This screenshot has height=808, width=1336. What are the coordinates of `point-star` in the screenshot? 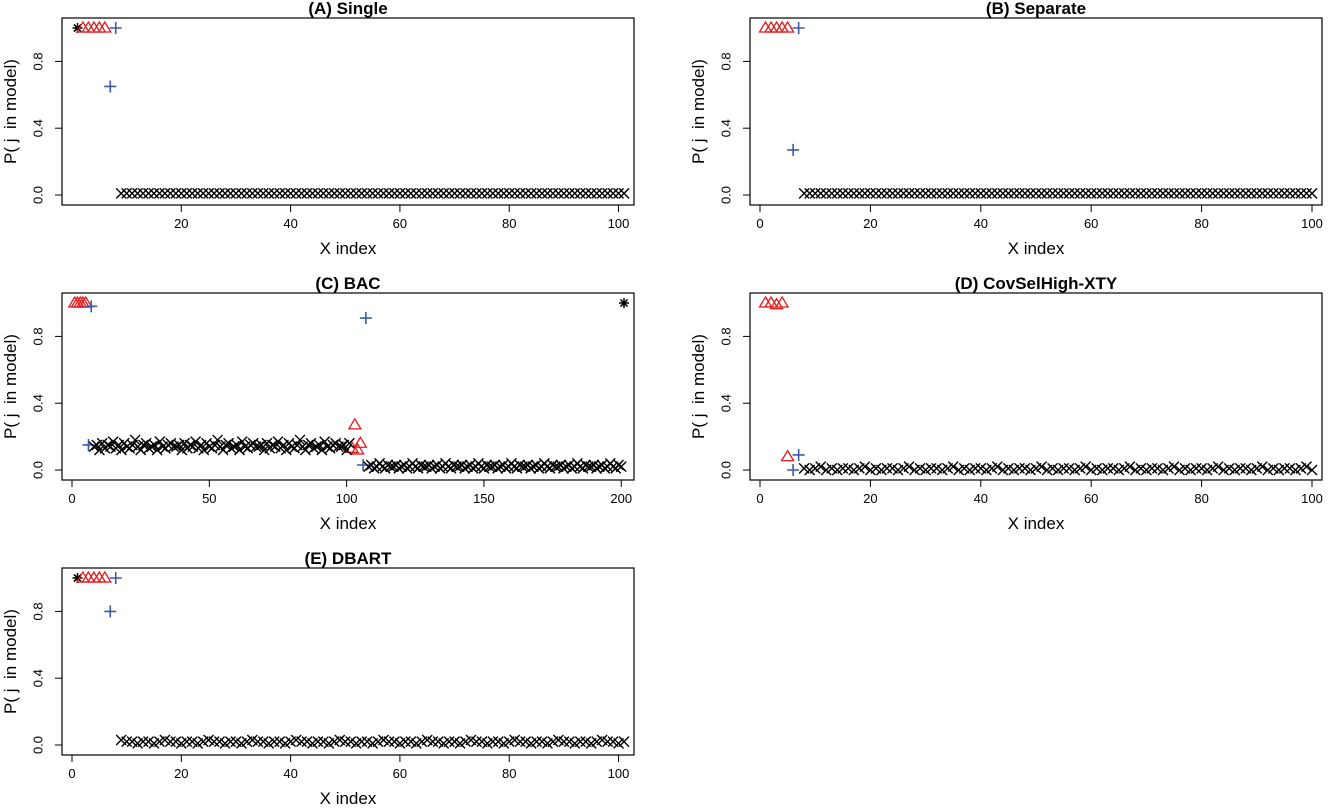 It's located at (624, 303).